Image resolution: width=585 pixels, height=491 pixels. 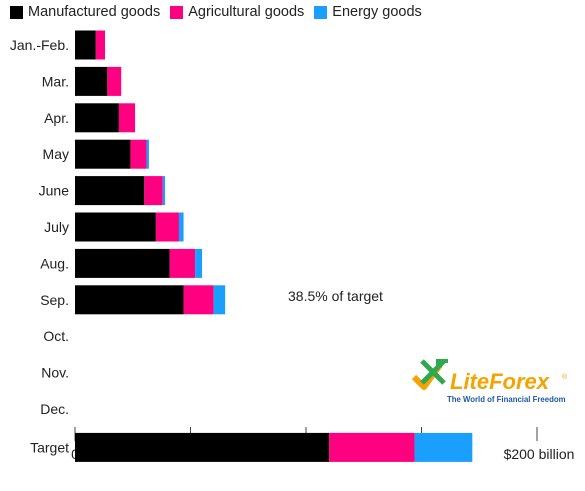 I want to click on legend-item-manufactured: Manufactured goods, so click(x=85, y=12).